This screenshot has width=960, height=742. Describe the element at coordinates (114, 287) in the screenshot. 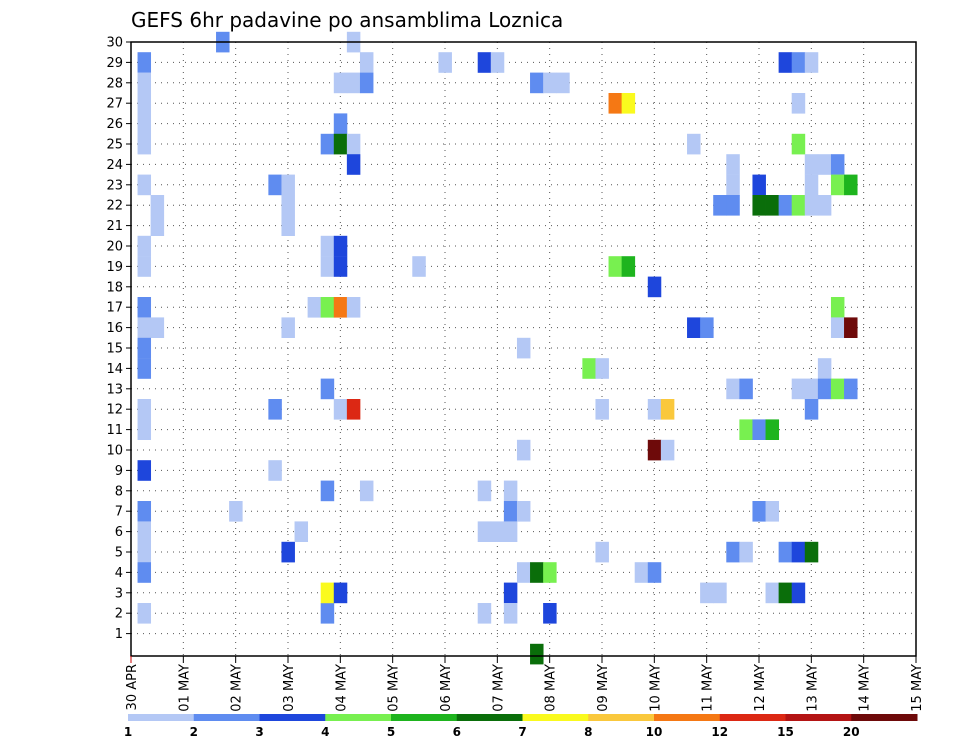

I see `y-tick-label: 18` at that location.